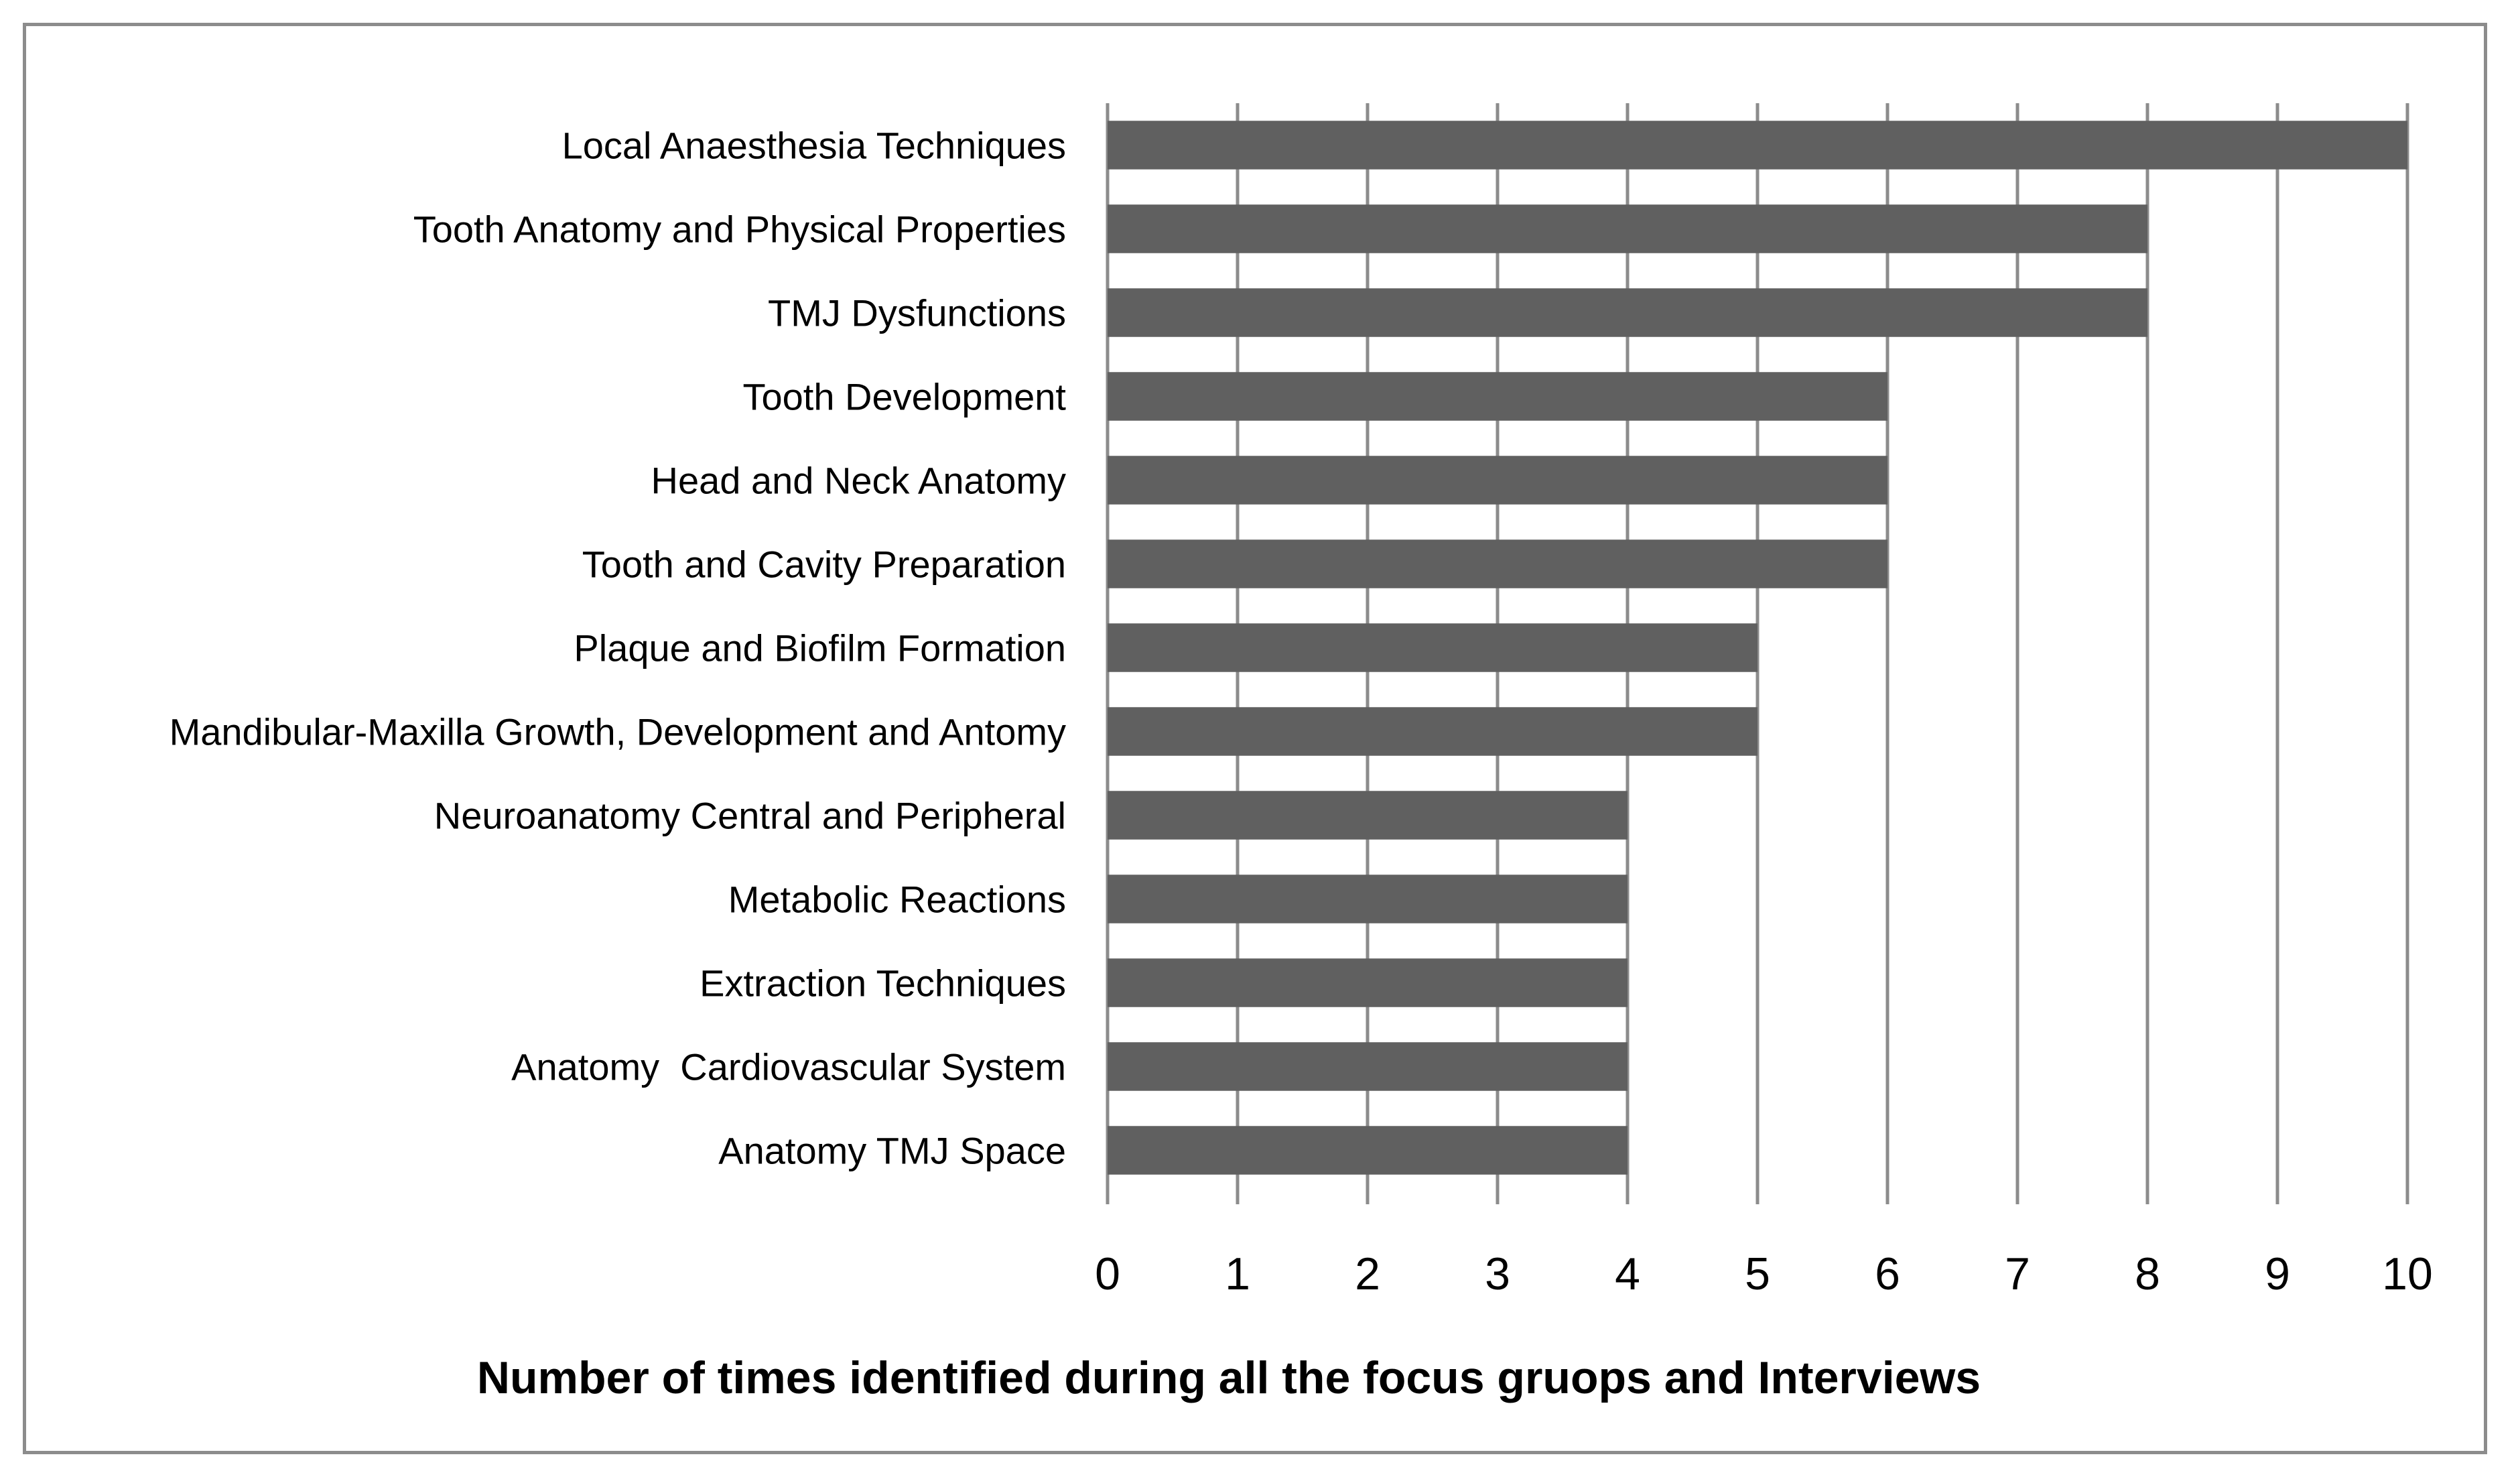  Describe the element at coordinates (859, 481) in the screenshot. I see `category-label-5: Head and Neck Anatomy` at that location.